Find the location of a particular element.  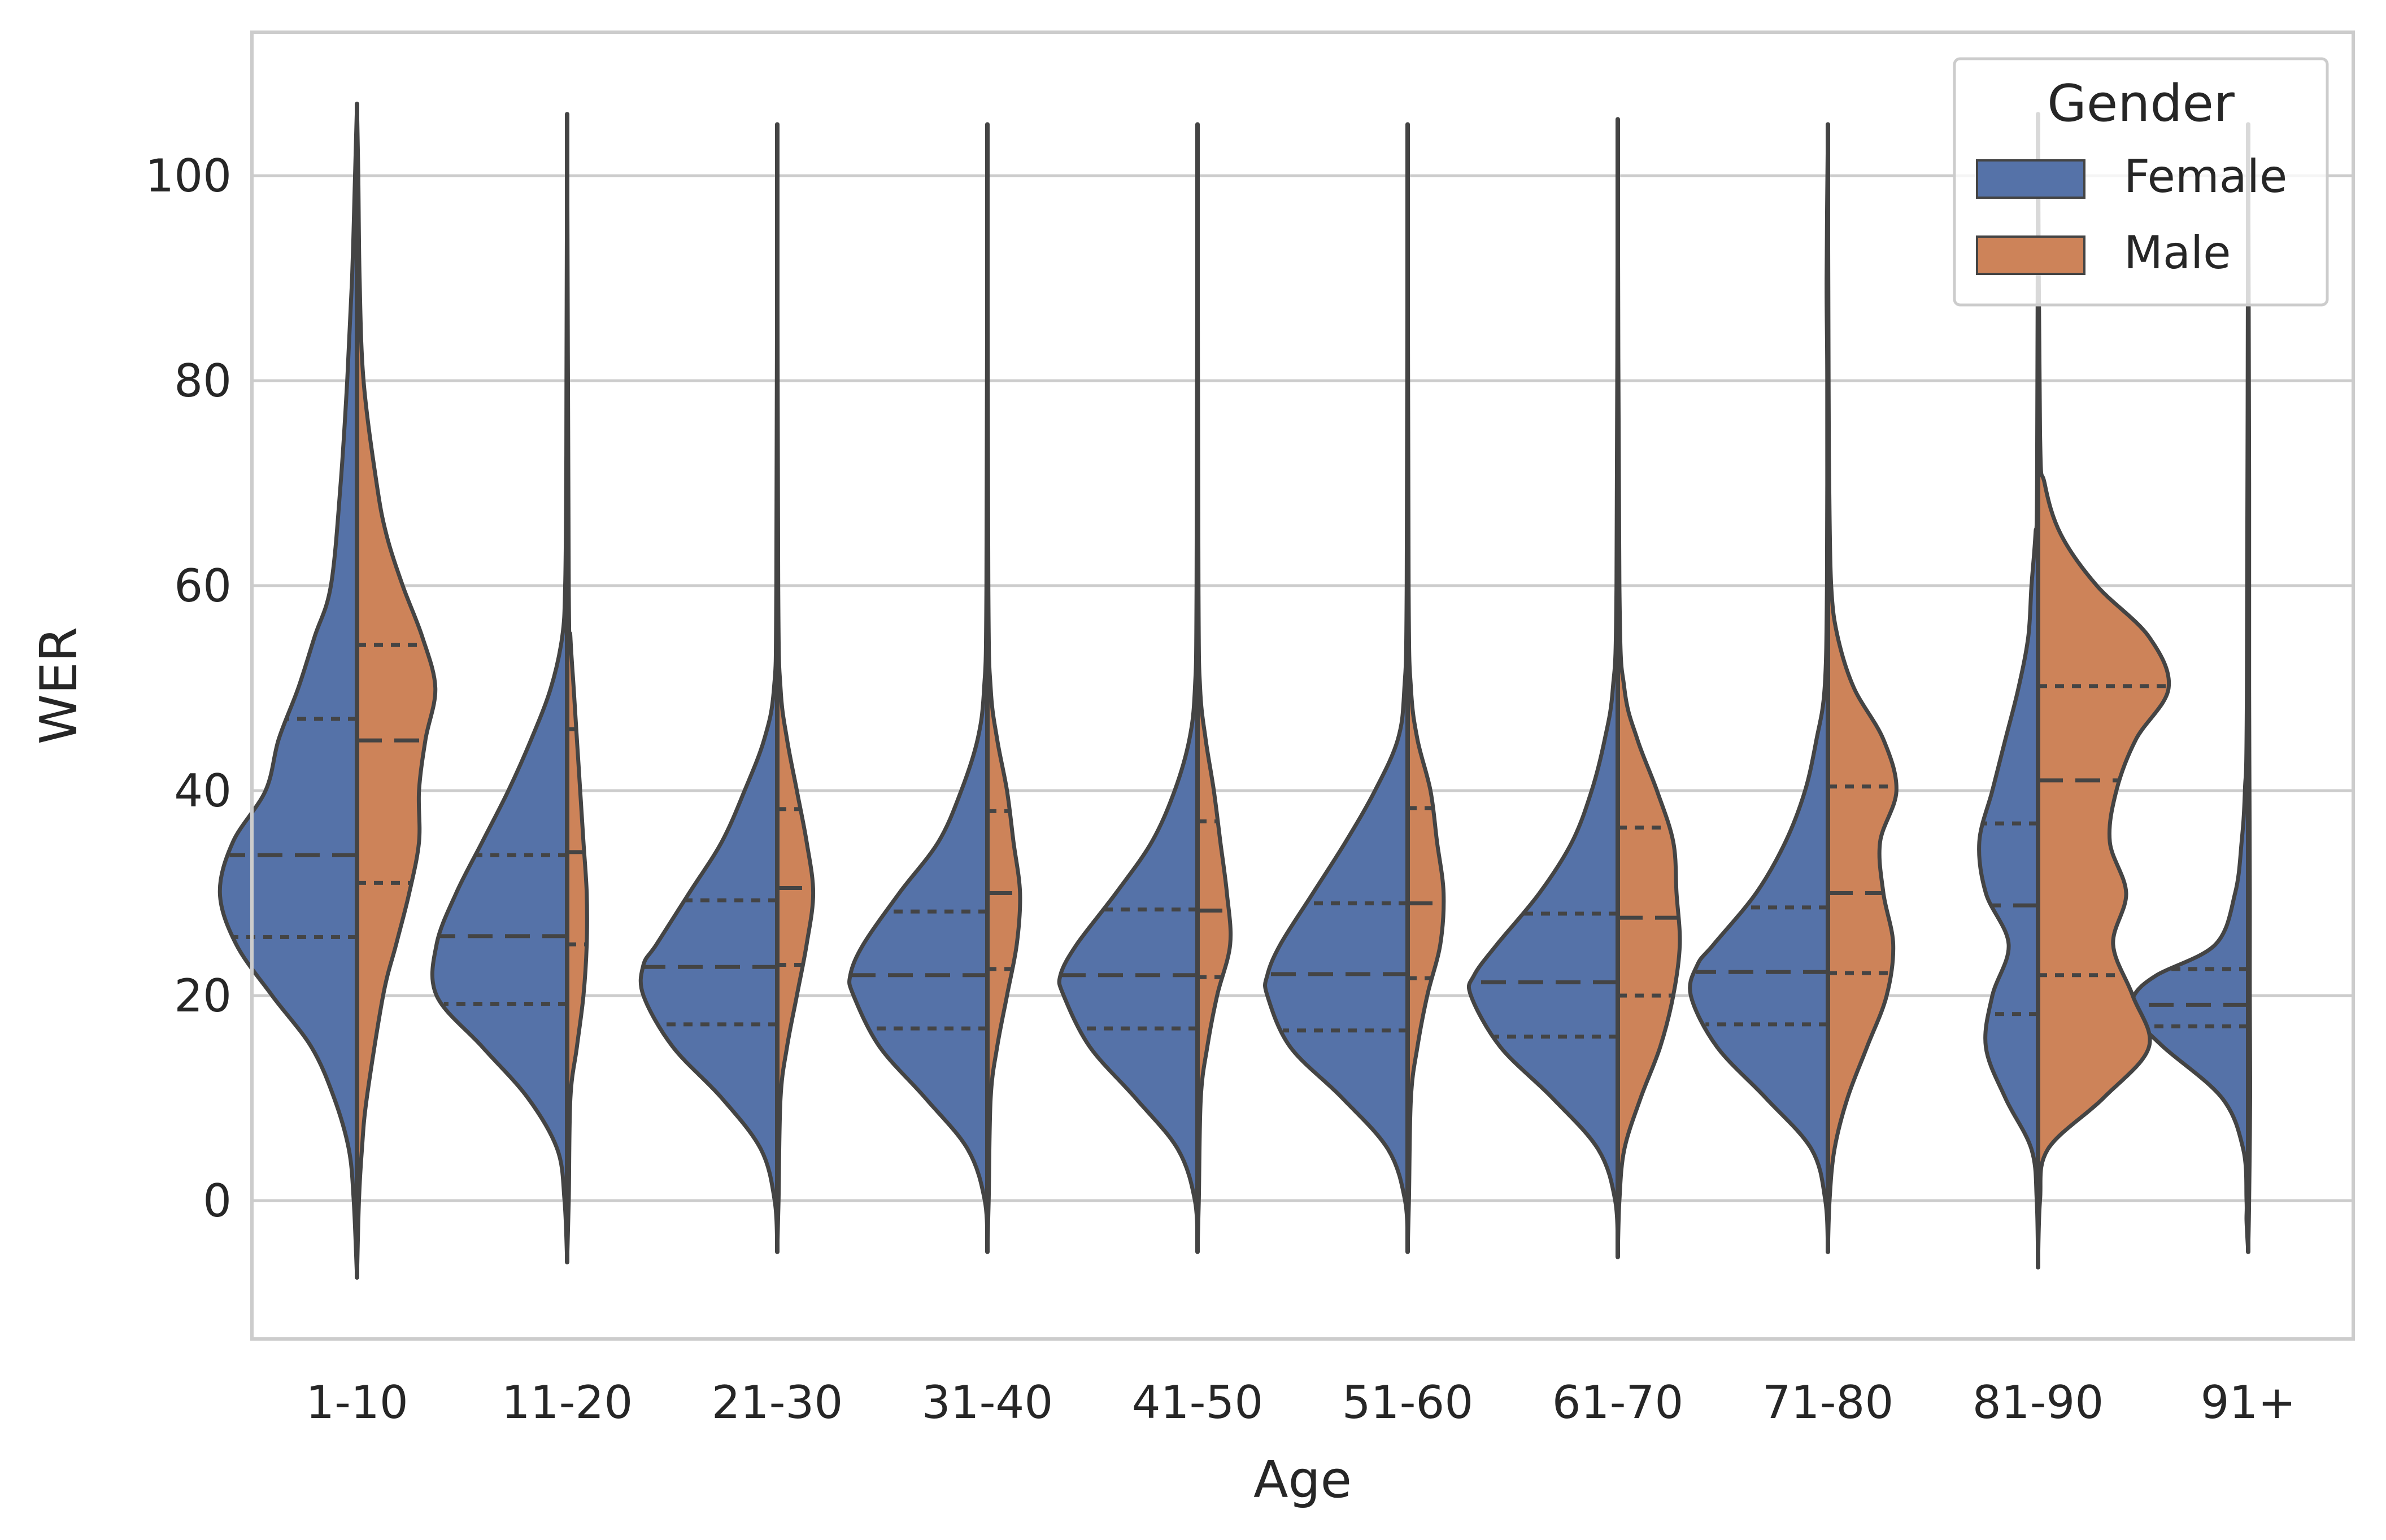

x-tick-label: 51-60 is located at coordinates (1407, 1402).